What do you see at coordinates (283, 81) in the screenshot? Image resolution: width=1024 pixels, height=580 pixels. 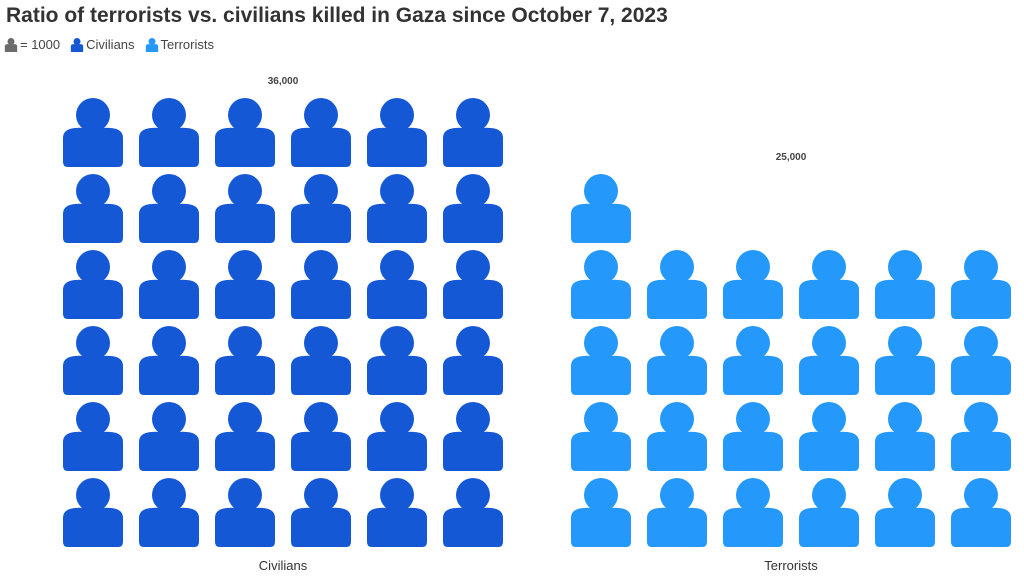 I see `value-label: 36,000` at bounding box center [283, 81].